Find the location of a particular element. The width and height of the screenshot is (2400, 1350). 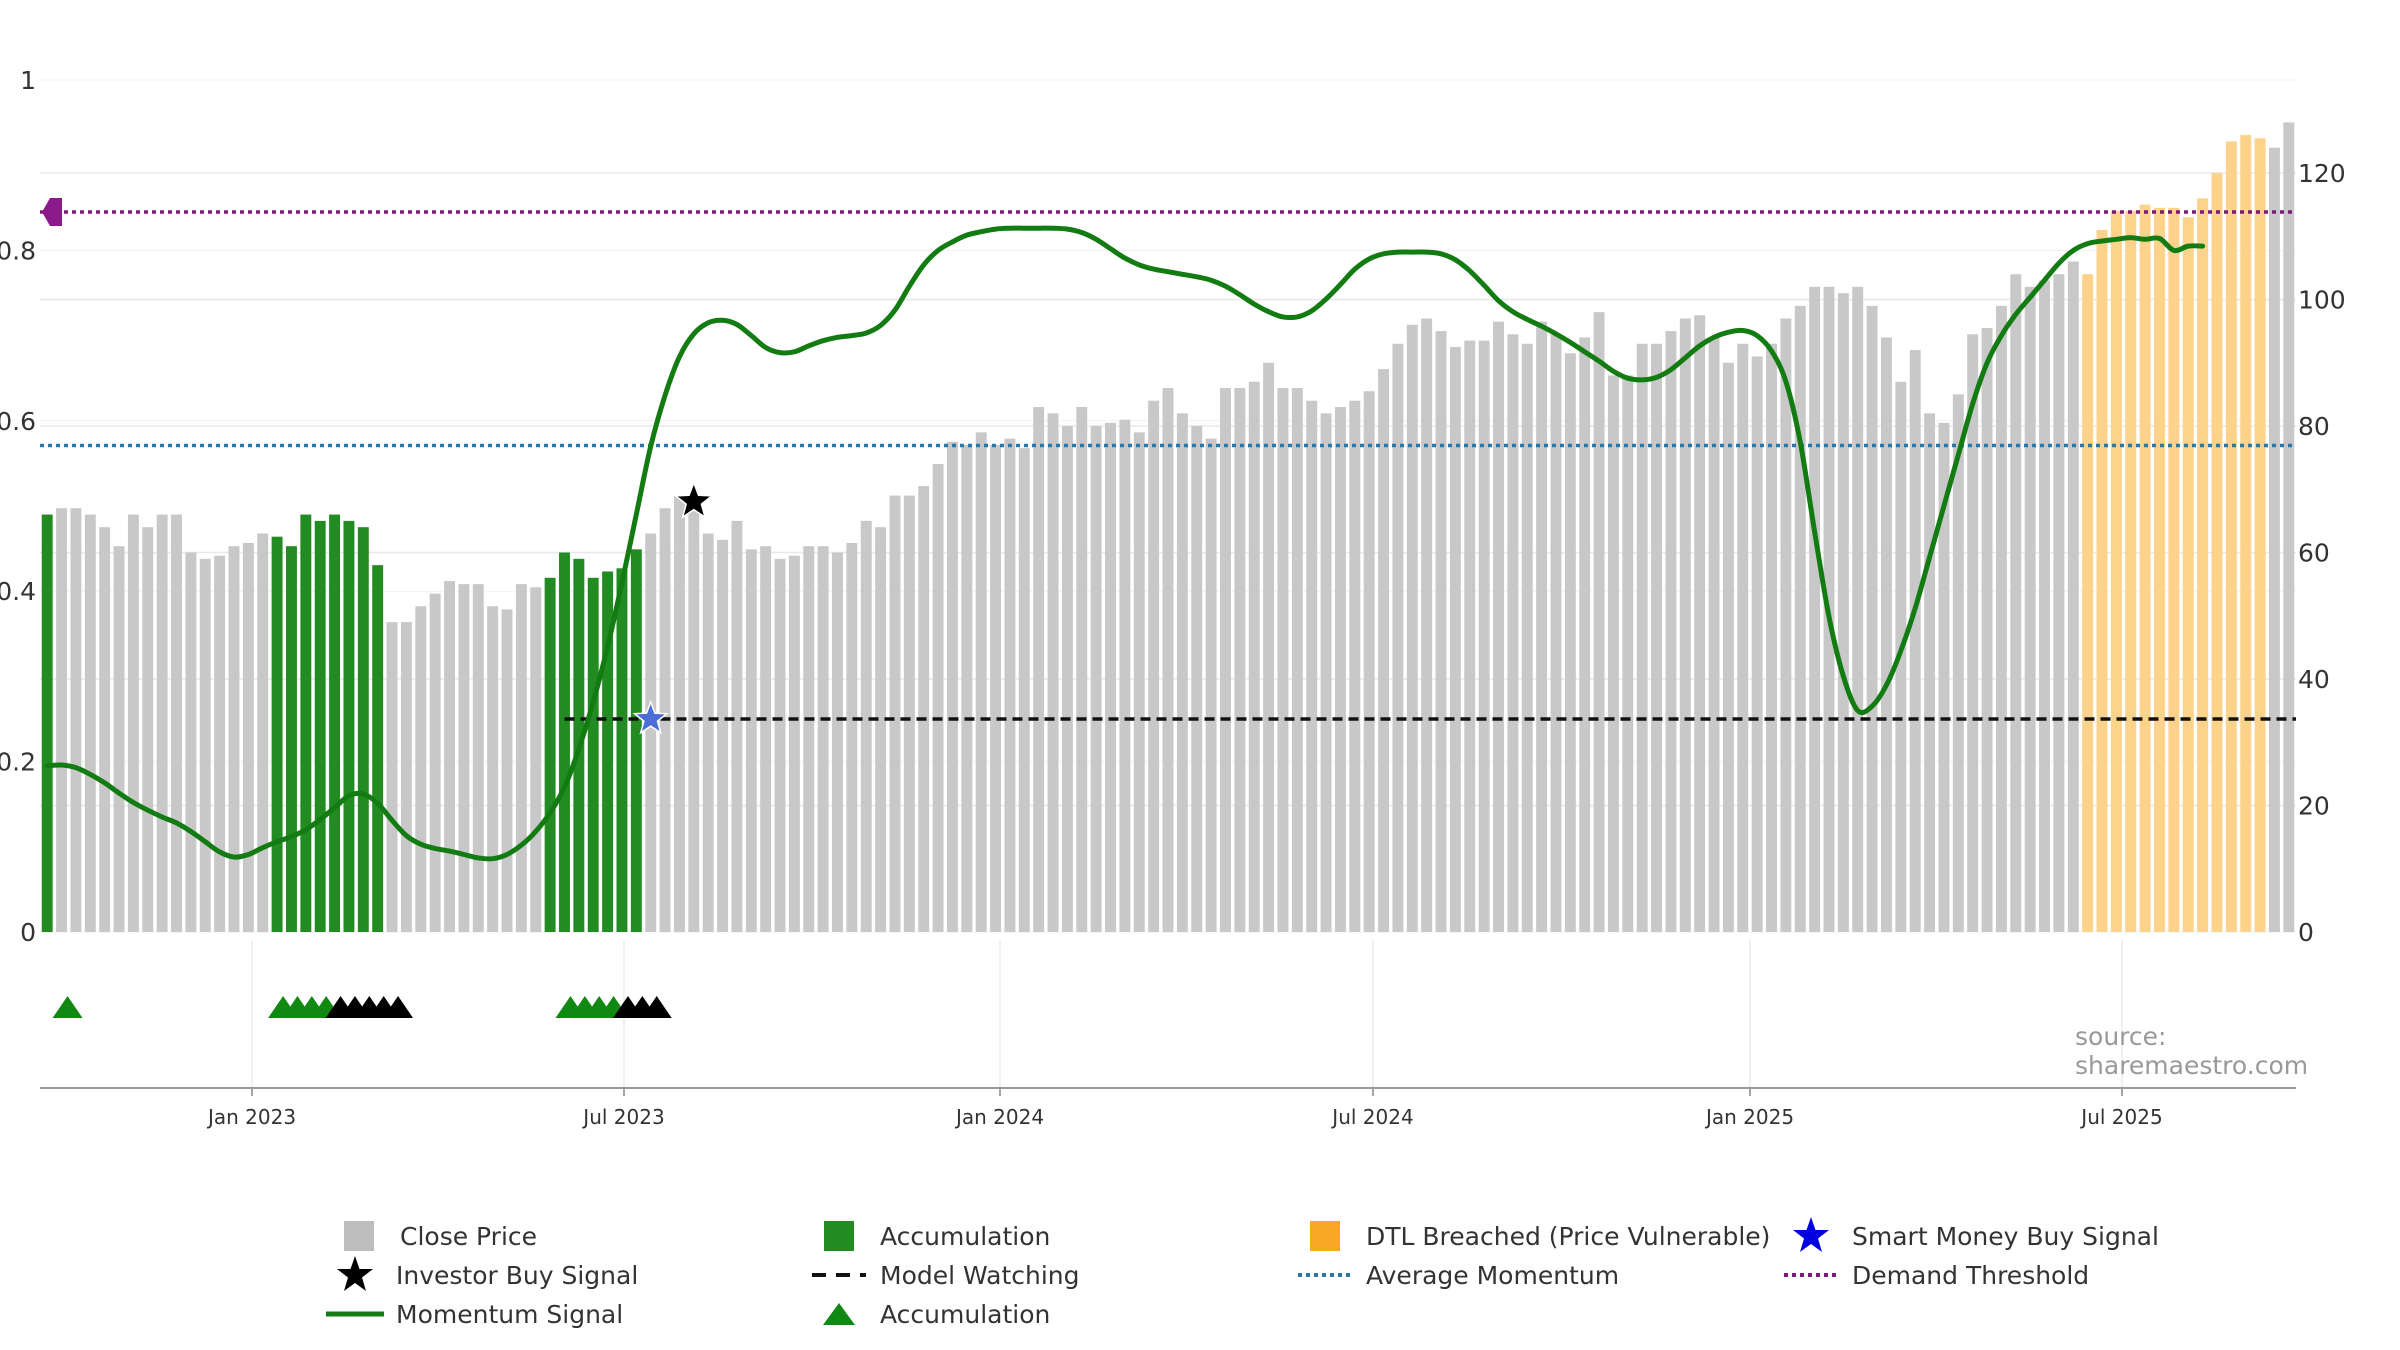

legend-item-accumulation-triangle: Accumulation is located at coordinates (930, 1314).